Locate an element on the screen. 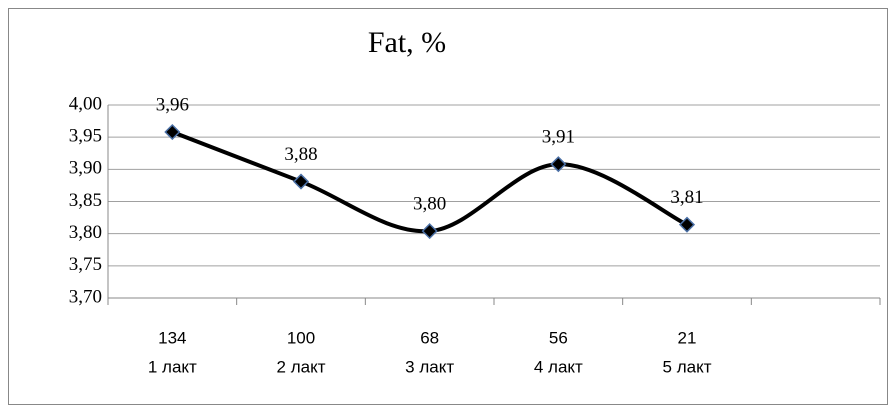 Image resolution: width=896 pixels, height=410 pixels. data-label: 3,88 is located at coordinates (300, 154).